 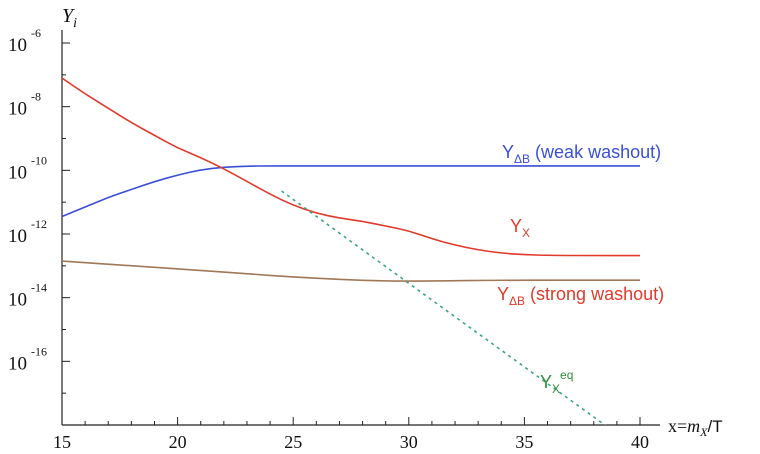 I want to click on x-tick-label: 15, so click(x=62, y=442).